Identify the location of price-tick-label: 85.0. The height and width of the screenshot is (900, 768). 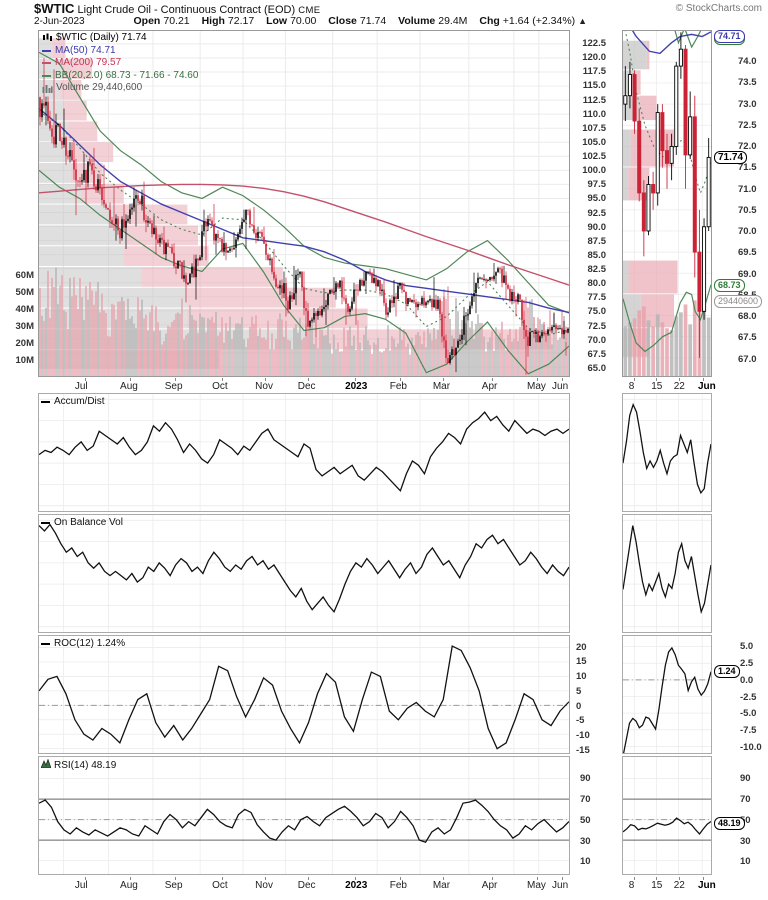
(597, 255).